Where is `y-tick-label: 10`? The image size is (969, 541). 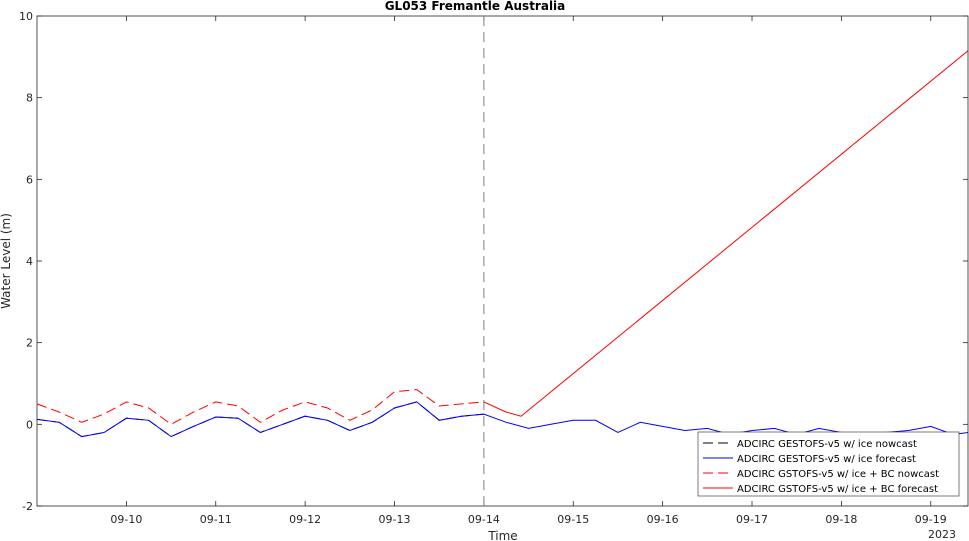 y-tick-label: 10 is located at coordinates (26, 16).